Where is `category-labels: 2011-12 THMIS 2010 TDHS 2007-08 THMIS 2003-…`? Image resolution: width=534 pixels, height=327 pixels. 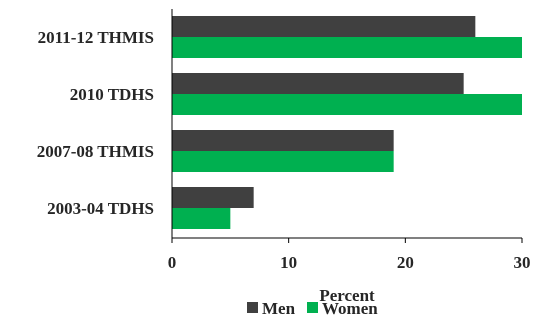 category-labels: 2011-12 THMIS 2010 TDHS 2007-08 THMIS 2003-… is located at coordinates (95, 123).